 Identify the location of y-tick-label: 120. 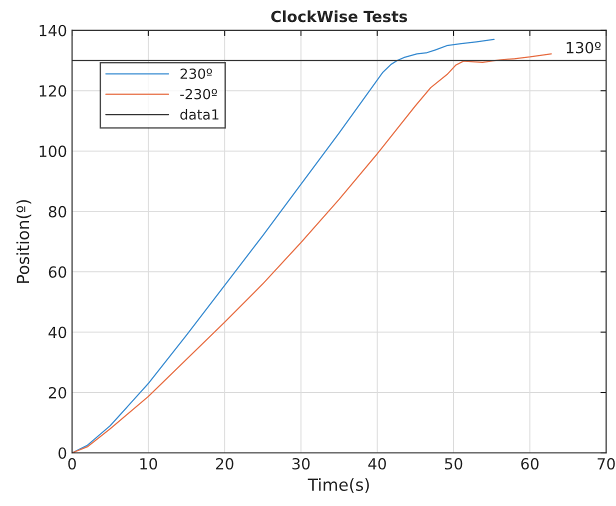
(53, 91).